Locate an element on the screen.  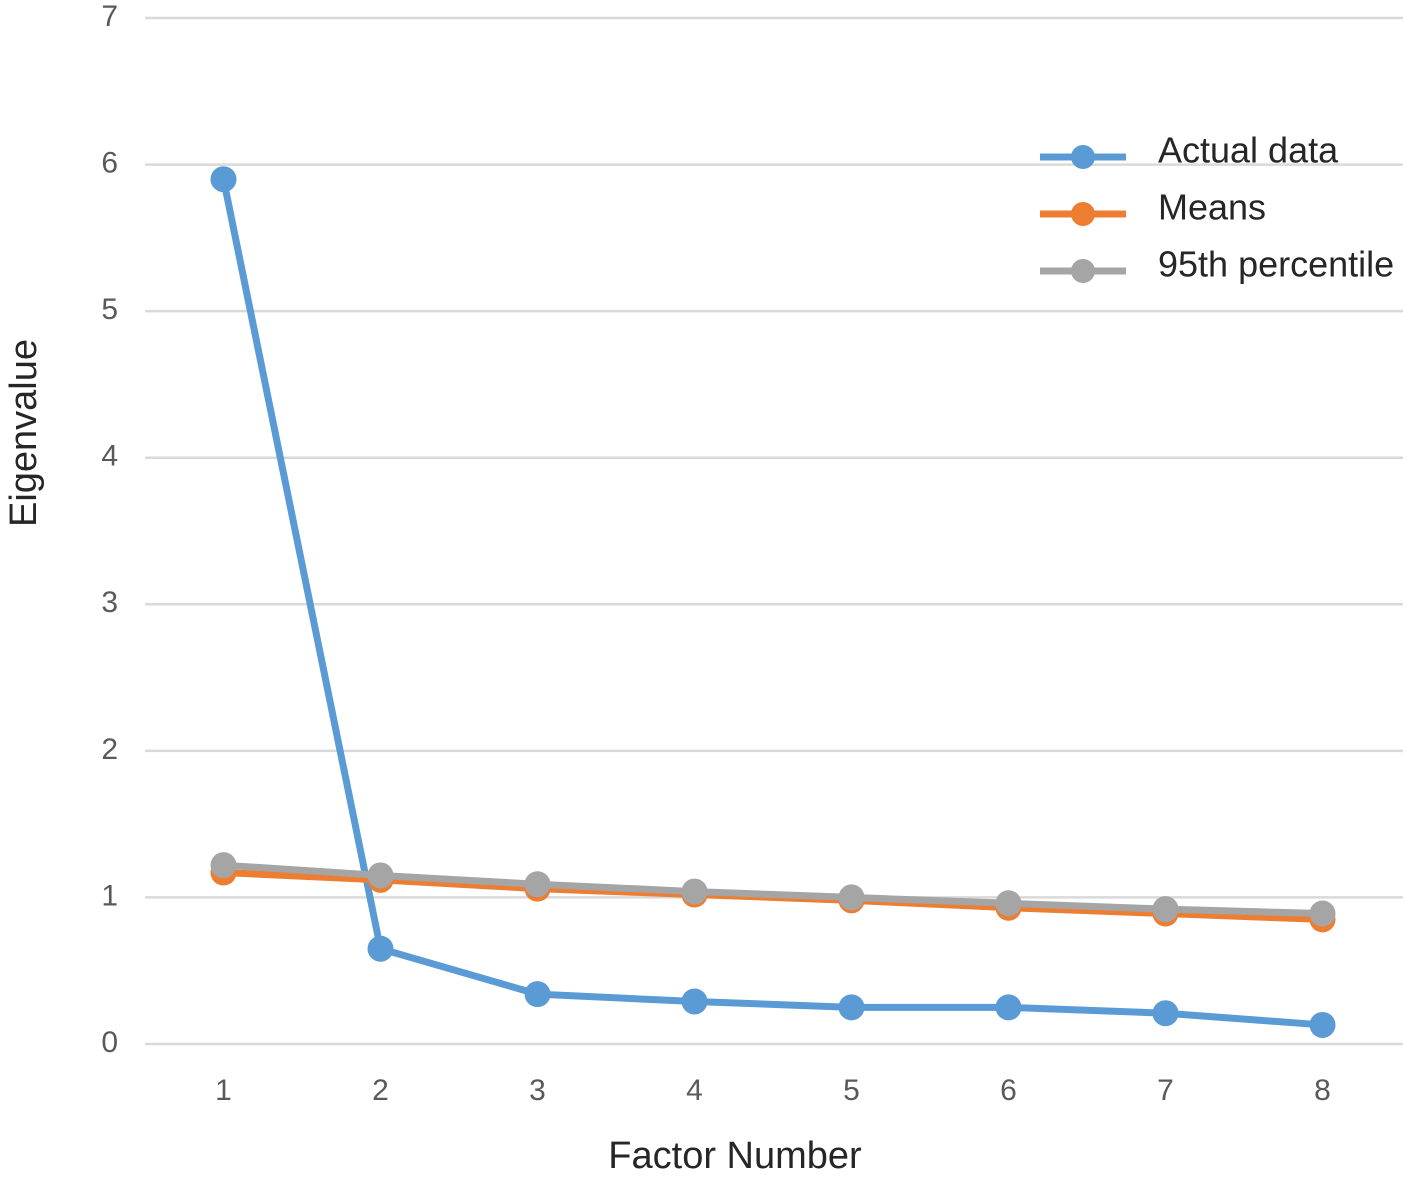
series-line is located at coordinates (773, 889).